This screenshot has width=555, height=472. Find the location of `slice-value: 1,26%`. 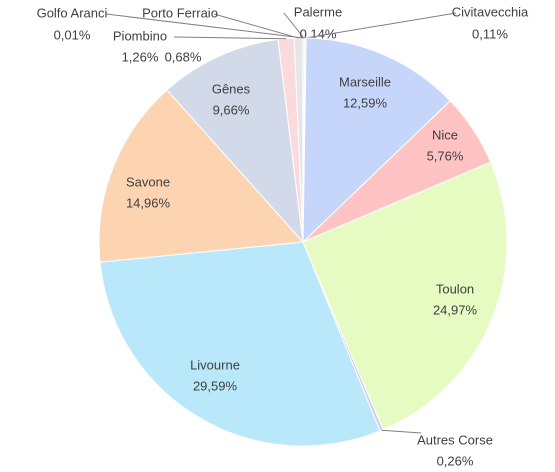

slice-value: 1,26% is located at coordinates (140, 56).